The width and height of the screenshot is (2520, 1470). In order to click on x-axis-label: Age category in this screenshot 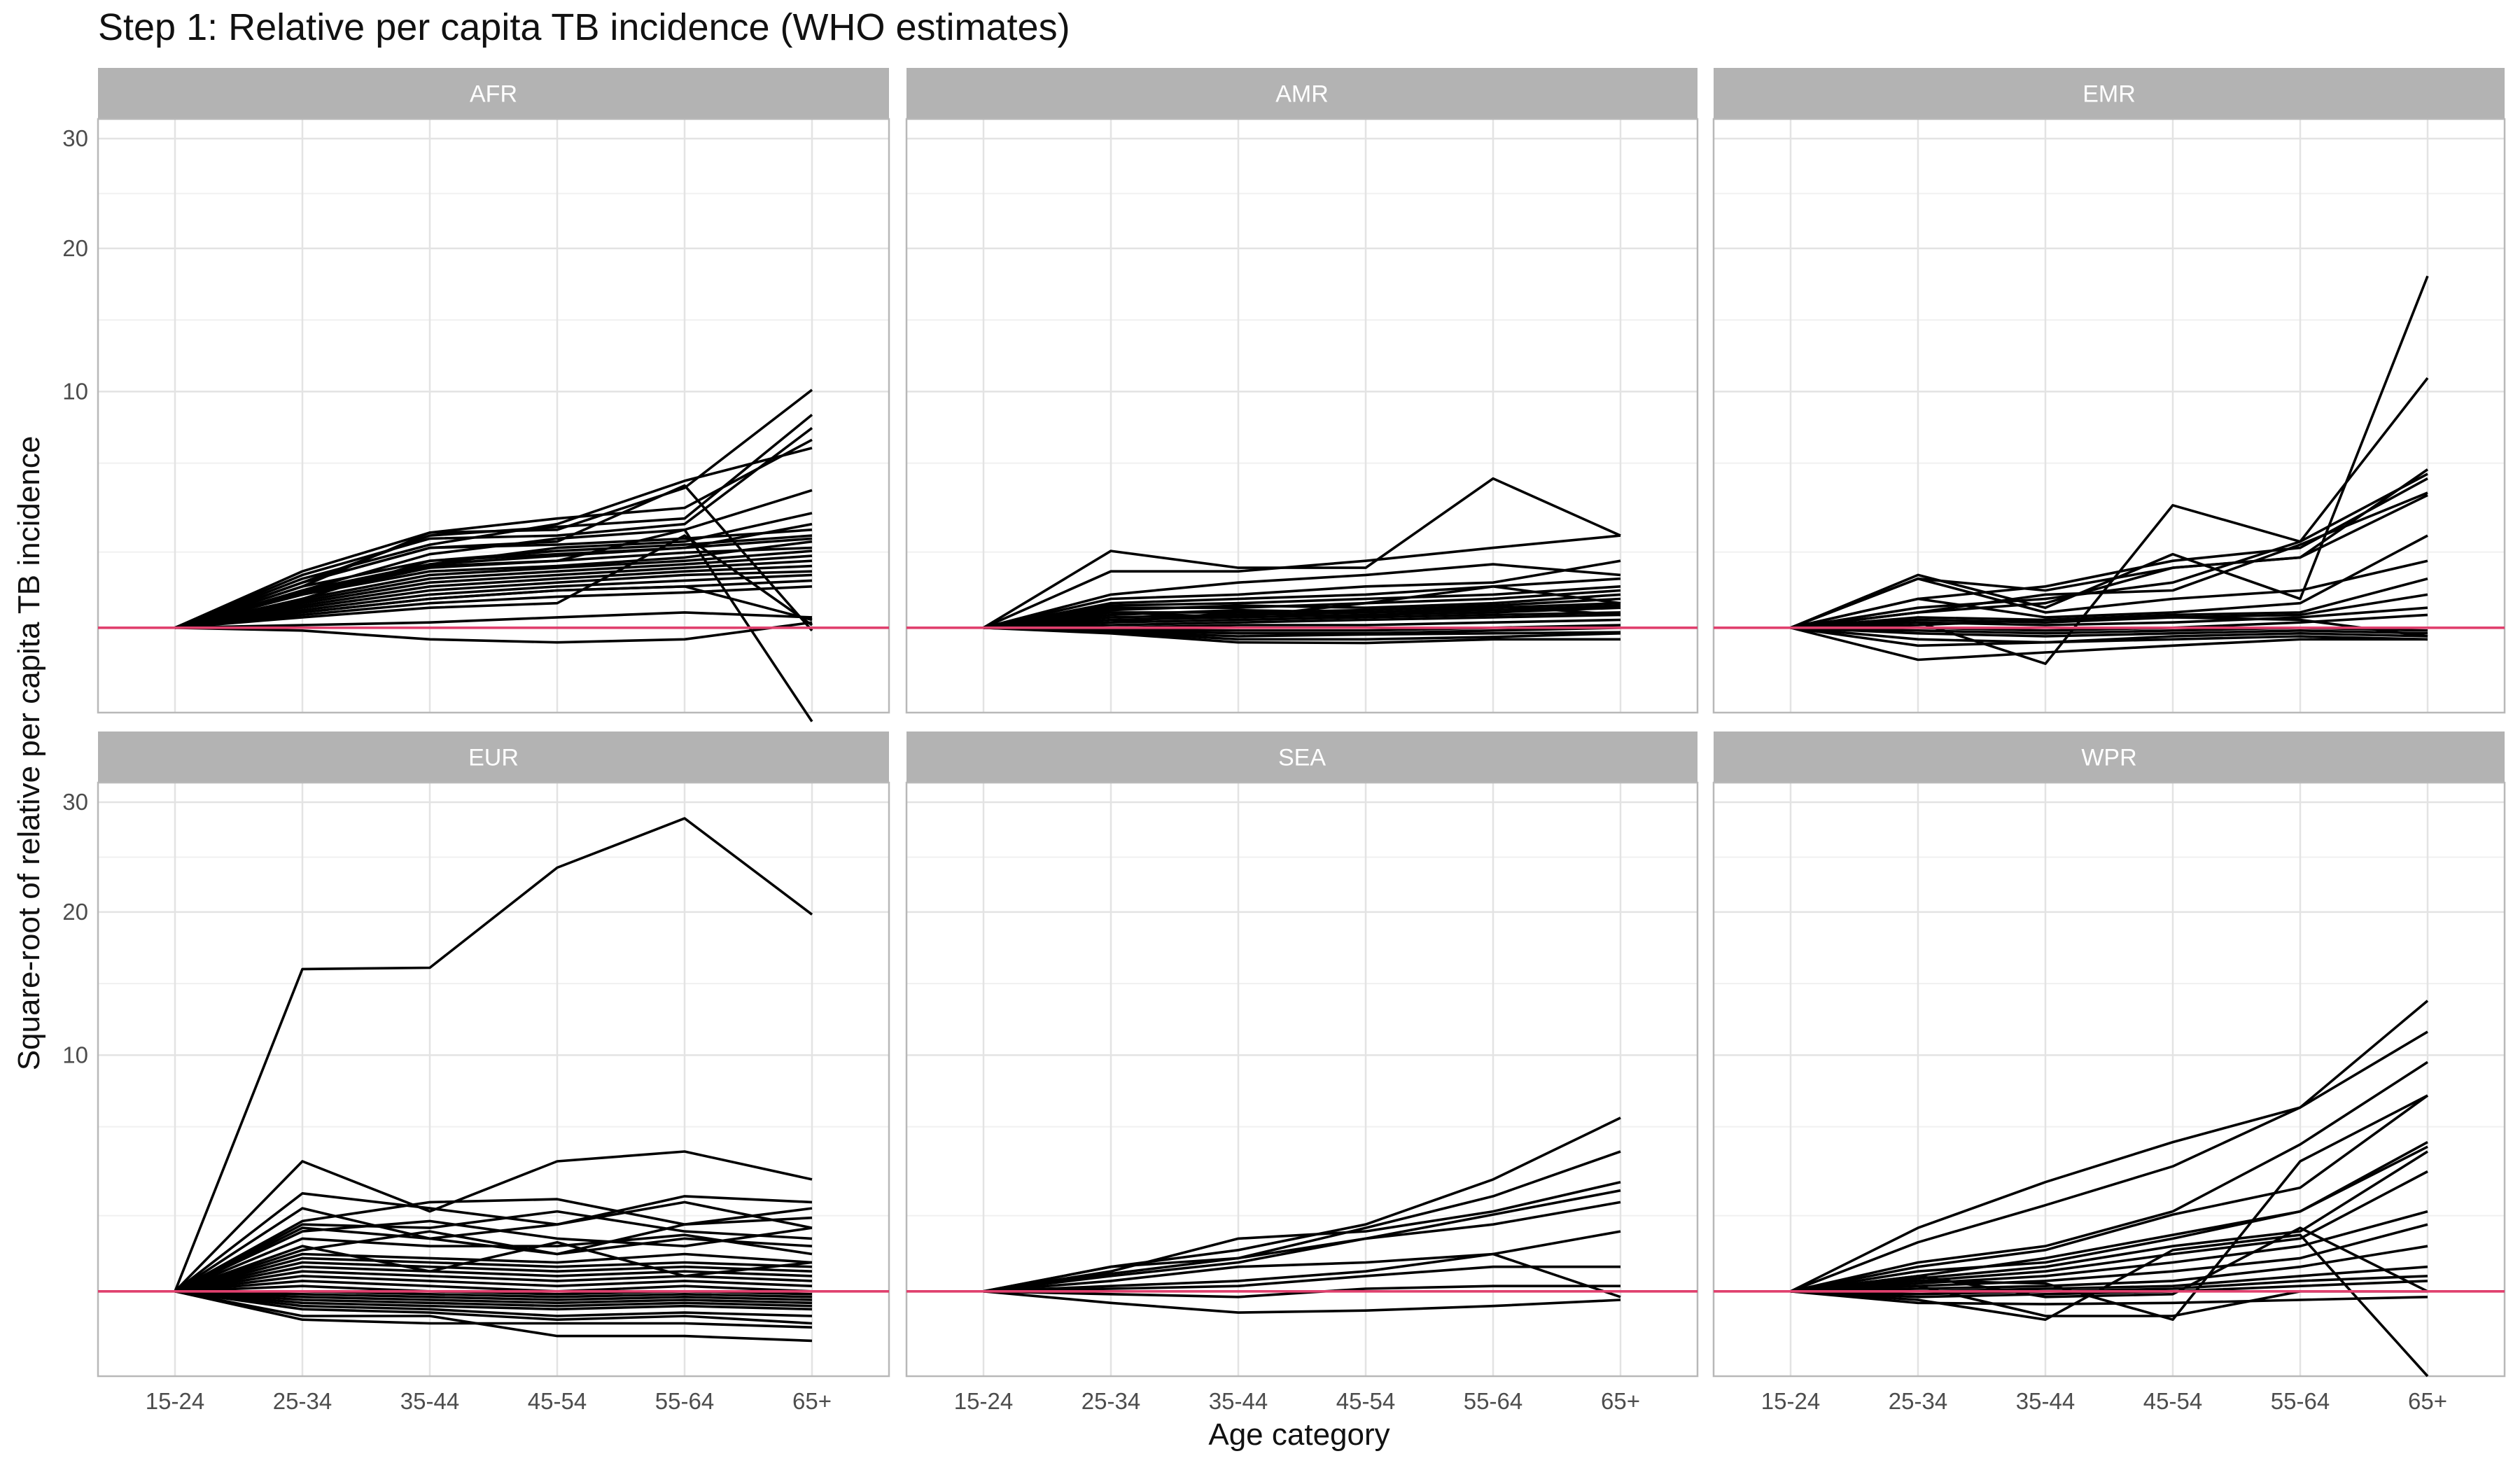, I will do `click(1299, 1435)`.